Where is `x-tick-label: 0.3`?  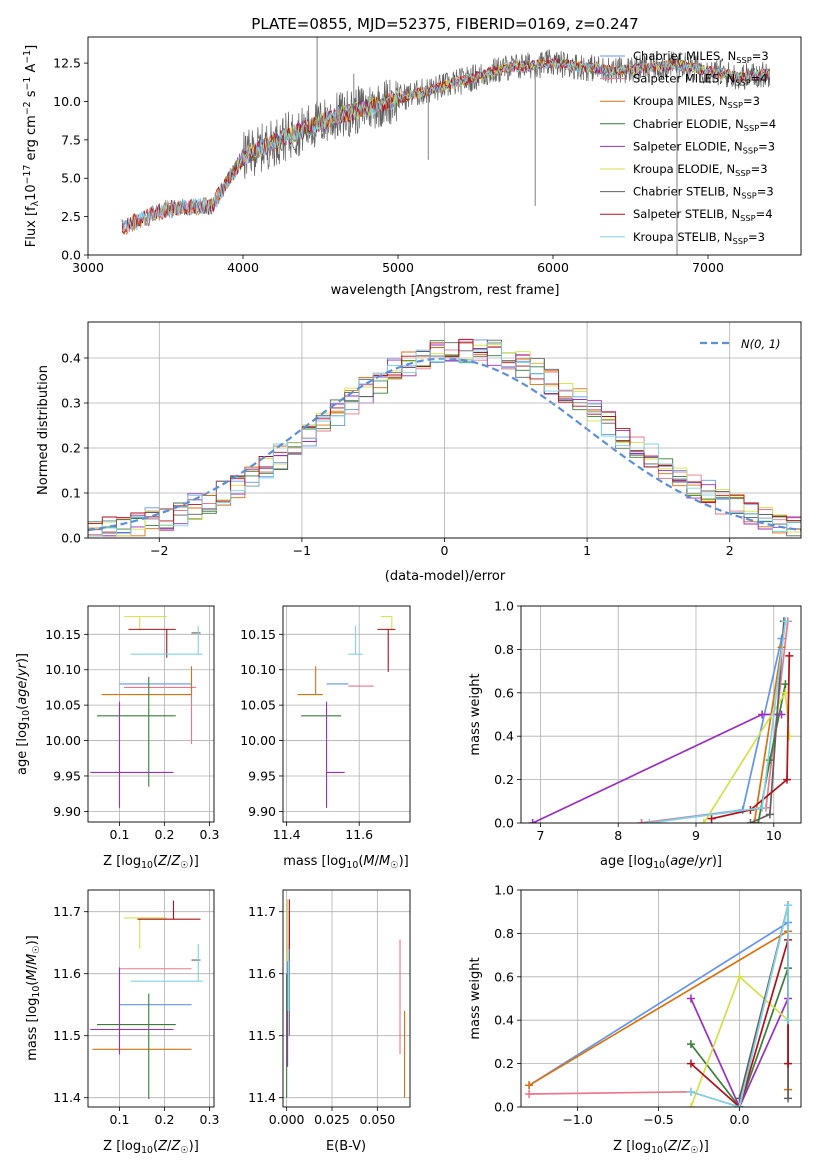
x-tick-label: 0.3 is located at coordinates (210, 1119).